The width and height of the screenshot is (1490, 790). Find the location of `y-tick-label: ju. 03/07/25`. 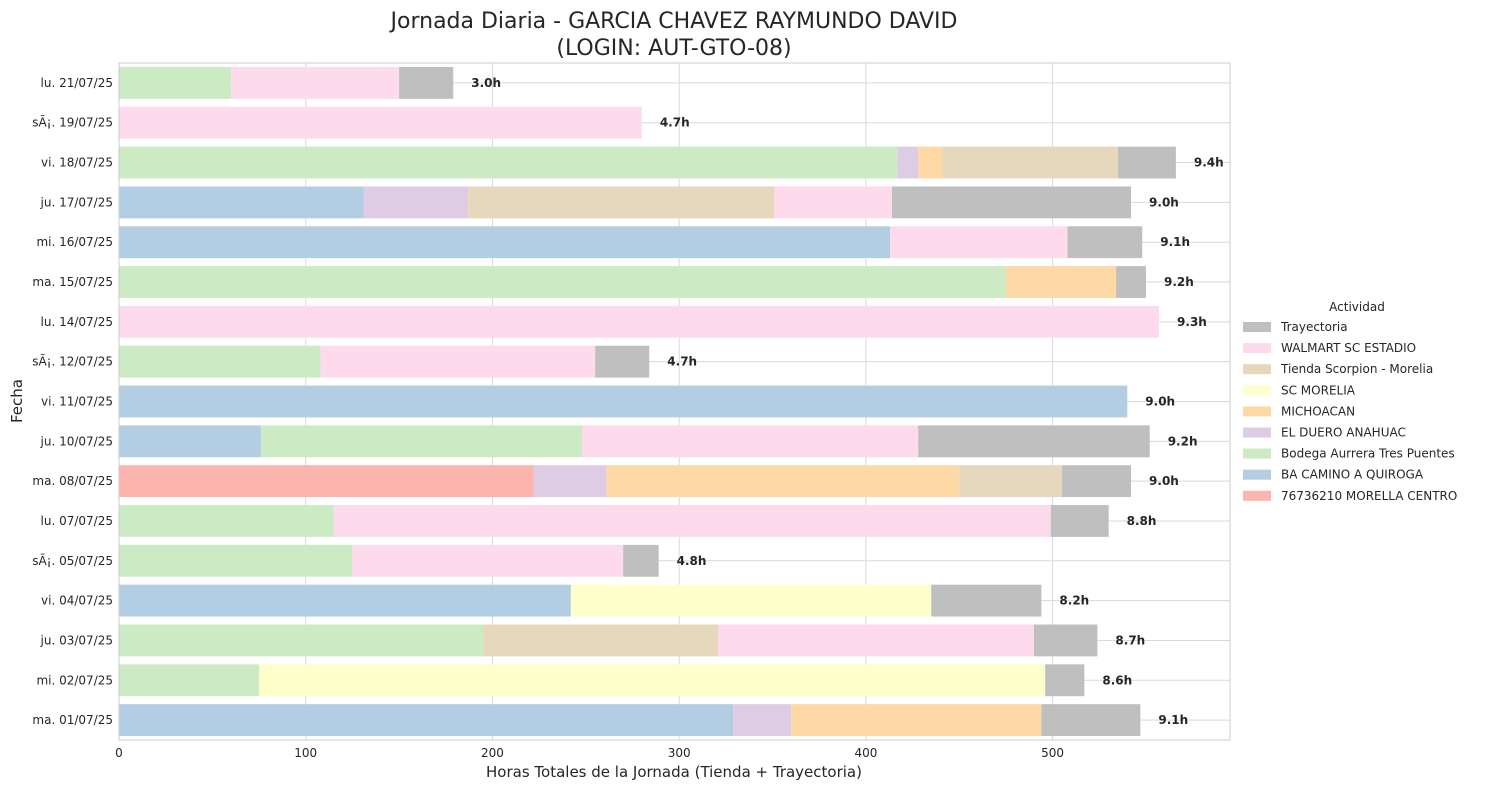

y-tick-label: ju. 03/07/25 is located at coordinates (76, 640).